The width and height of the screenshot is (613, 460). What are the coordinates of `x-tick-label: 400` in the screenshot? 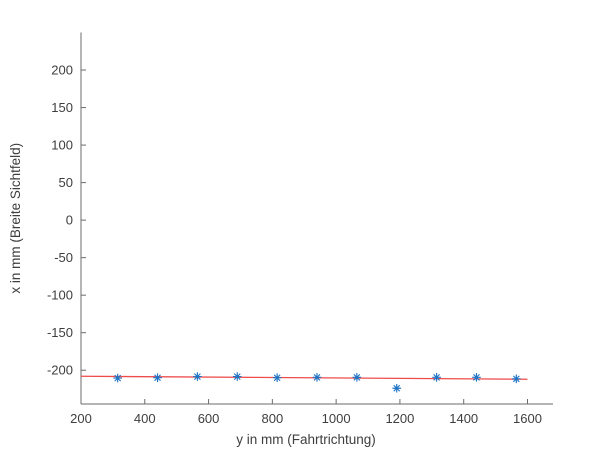 It's located at (145, 418).